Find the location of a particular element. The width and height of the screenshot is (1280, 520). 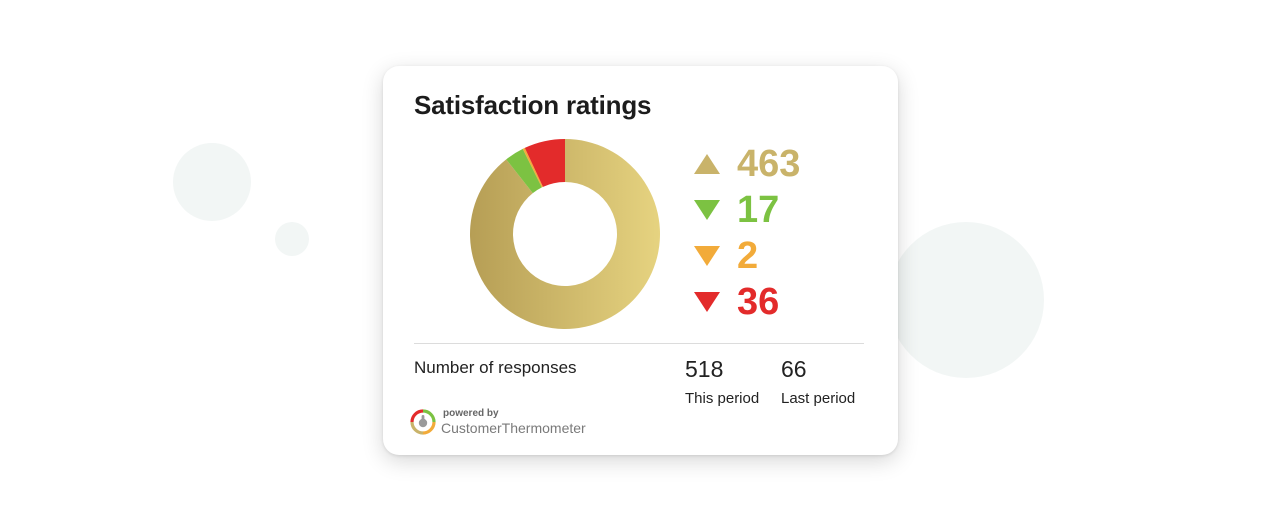

powered-by-badge: powered by CustomerThermometer is located at coordinates (497, 422).